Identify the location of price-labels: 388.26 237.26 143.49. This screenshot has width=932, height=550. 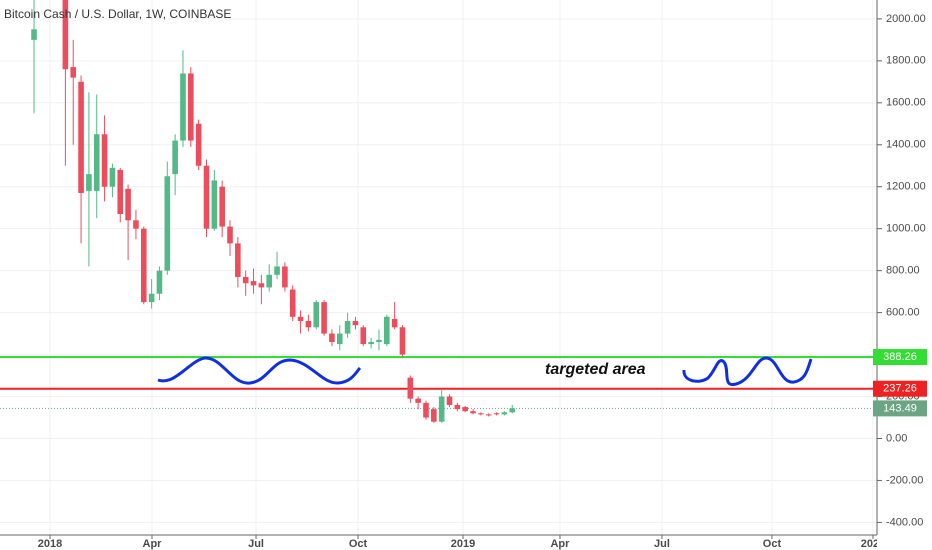
(900, 383).